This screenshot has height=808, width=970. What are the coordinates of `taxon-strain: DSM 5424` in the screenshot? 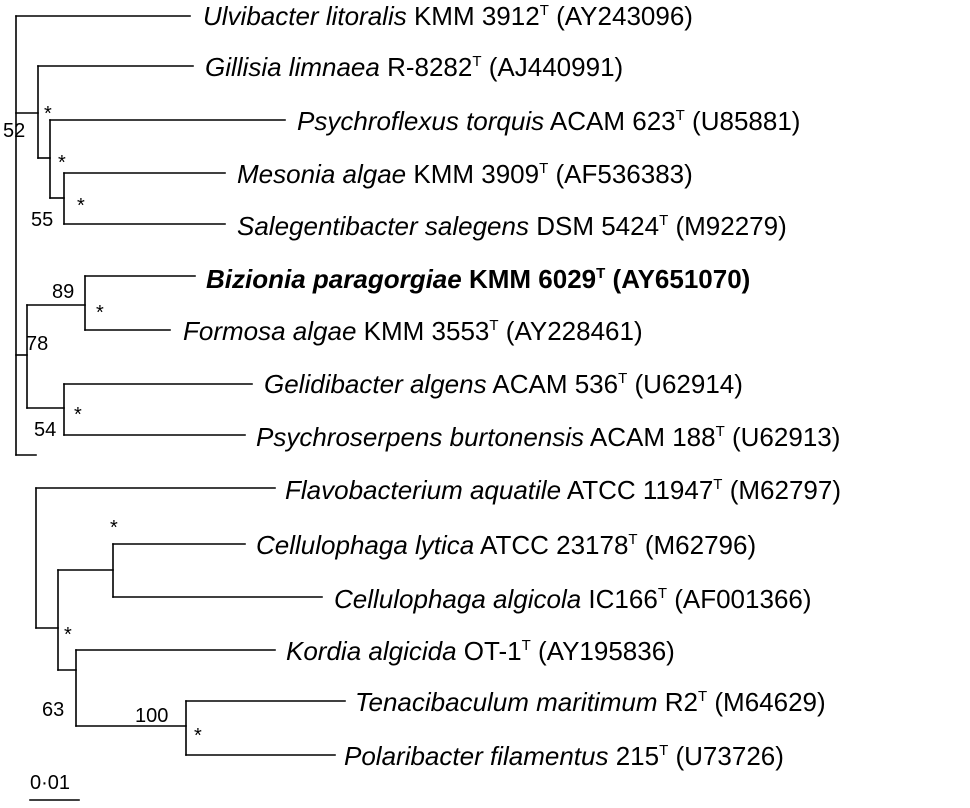 It's located at (598, 226).